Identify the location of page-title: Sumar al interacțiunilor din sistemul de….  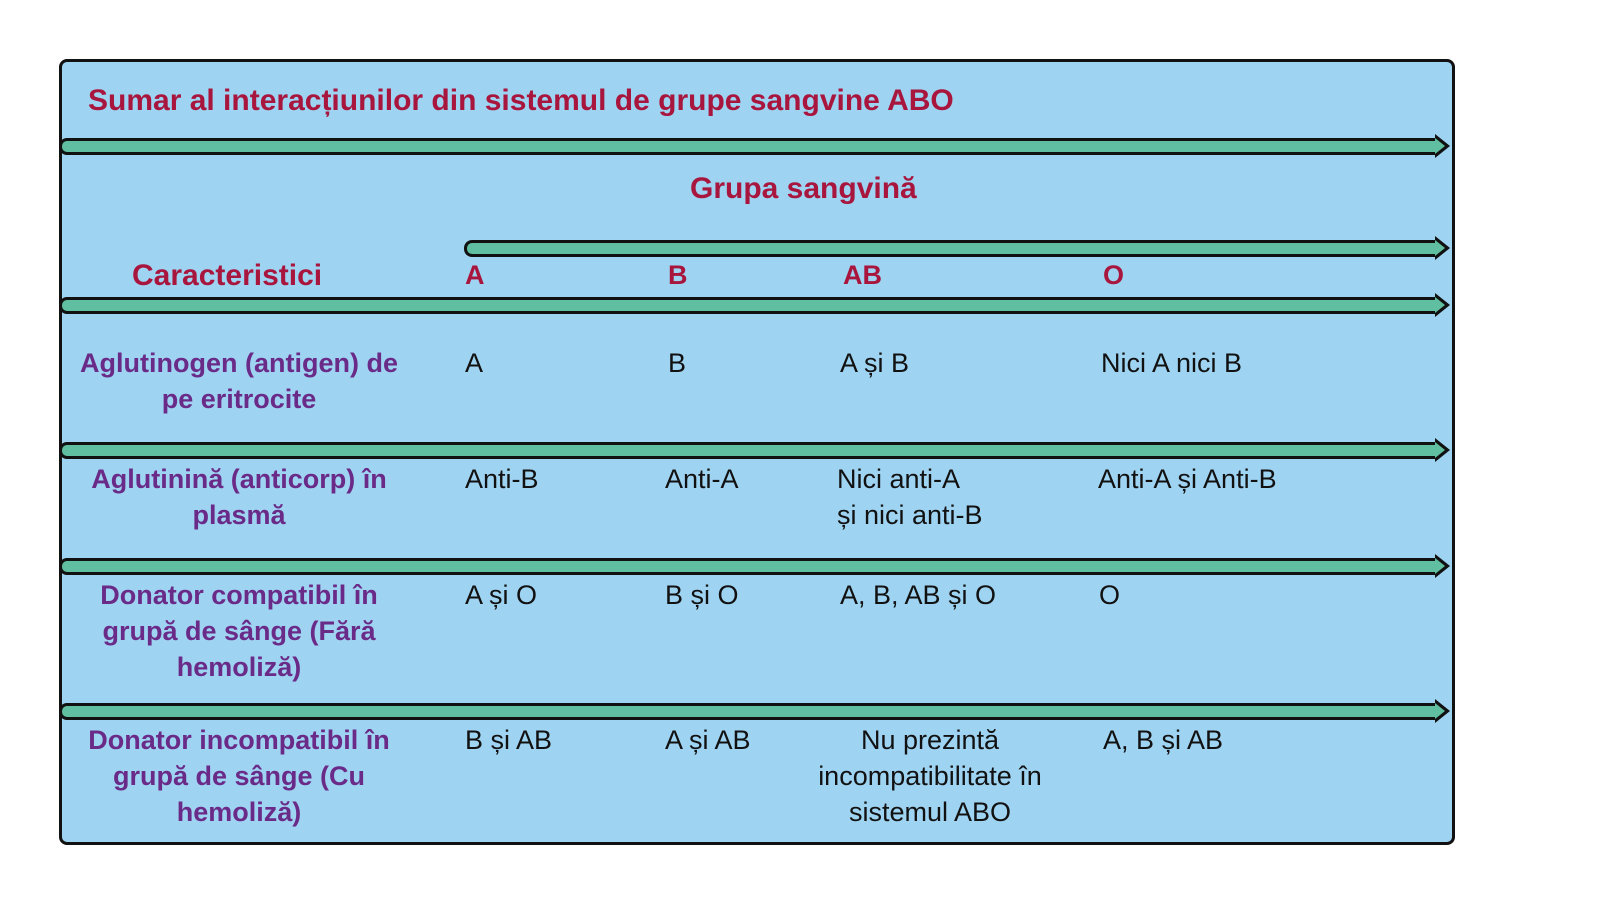
(521, 100).